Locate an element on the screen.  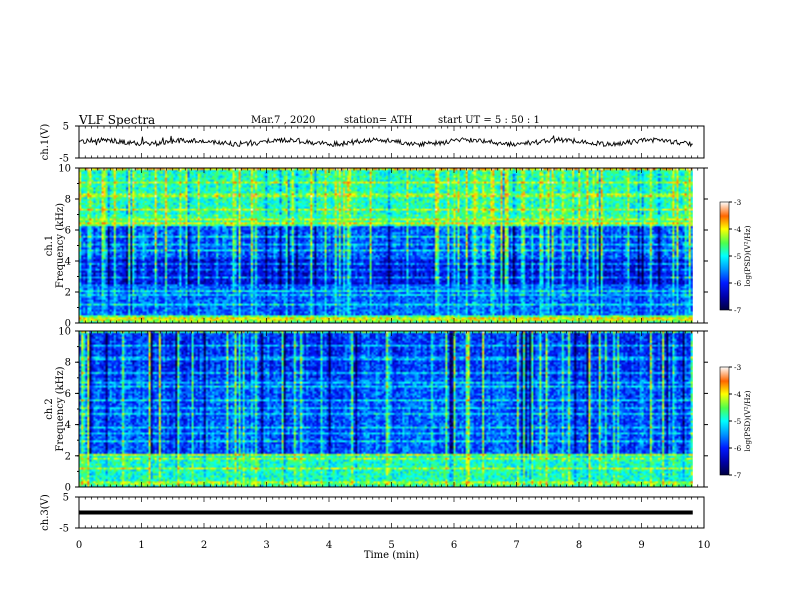
ch1-waveform is located at coordinates (385, 141).